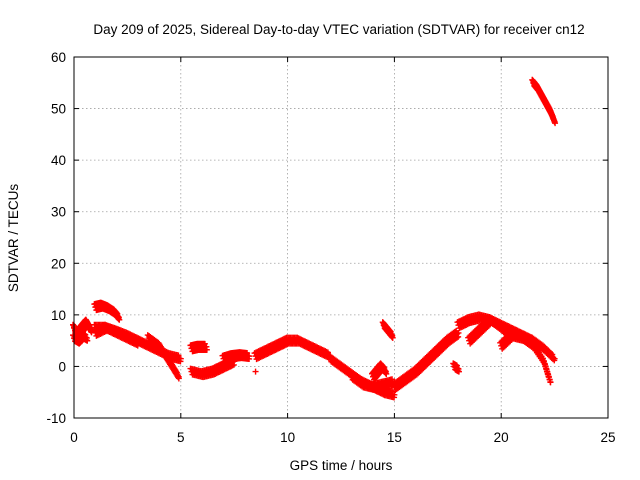 This screenshot has height=480, width=640. Describe the element at coordinates (501, 437) in the screenshot. I see `x-tick-label: 20` at that location.